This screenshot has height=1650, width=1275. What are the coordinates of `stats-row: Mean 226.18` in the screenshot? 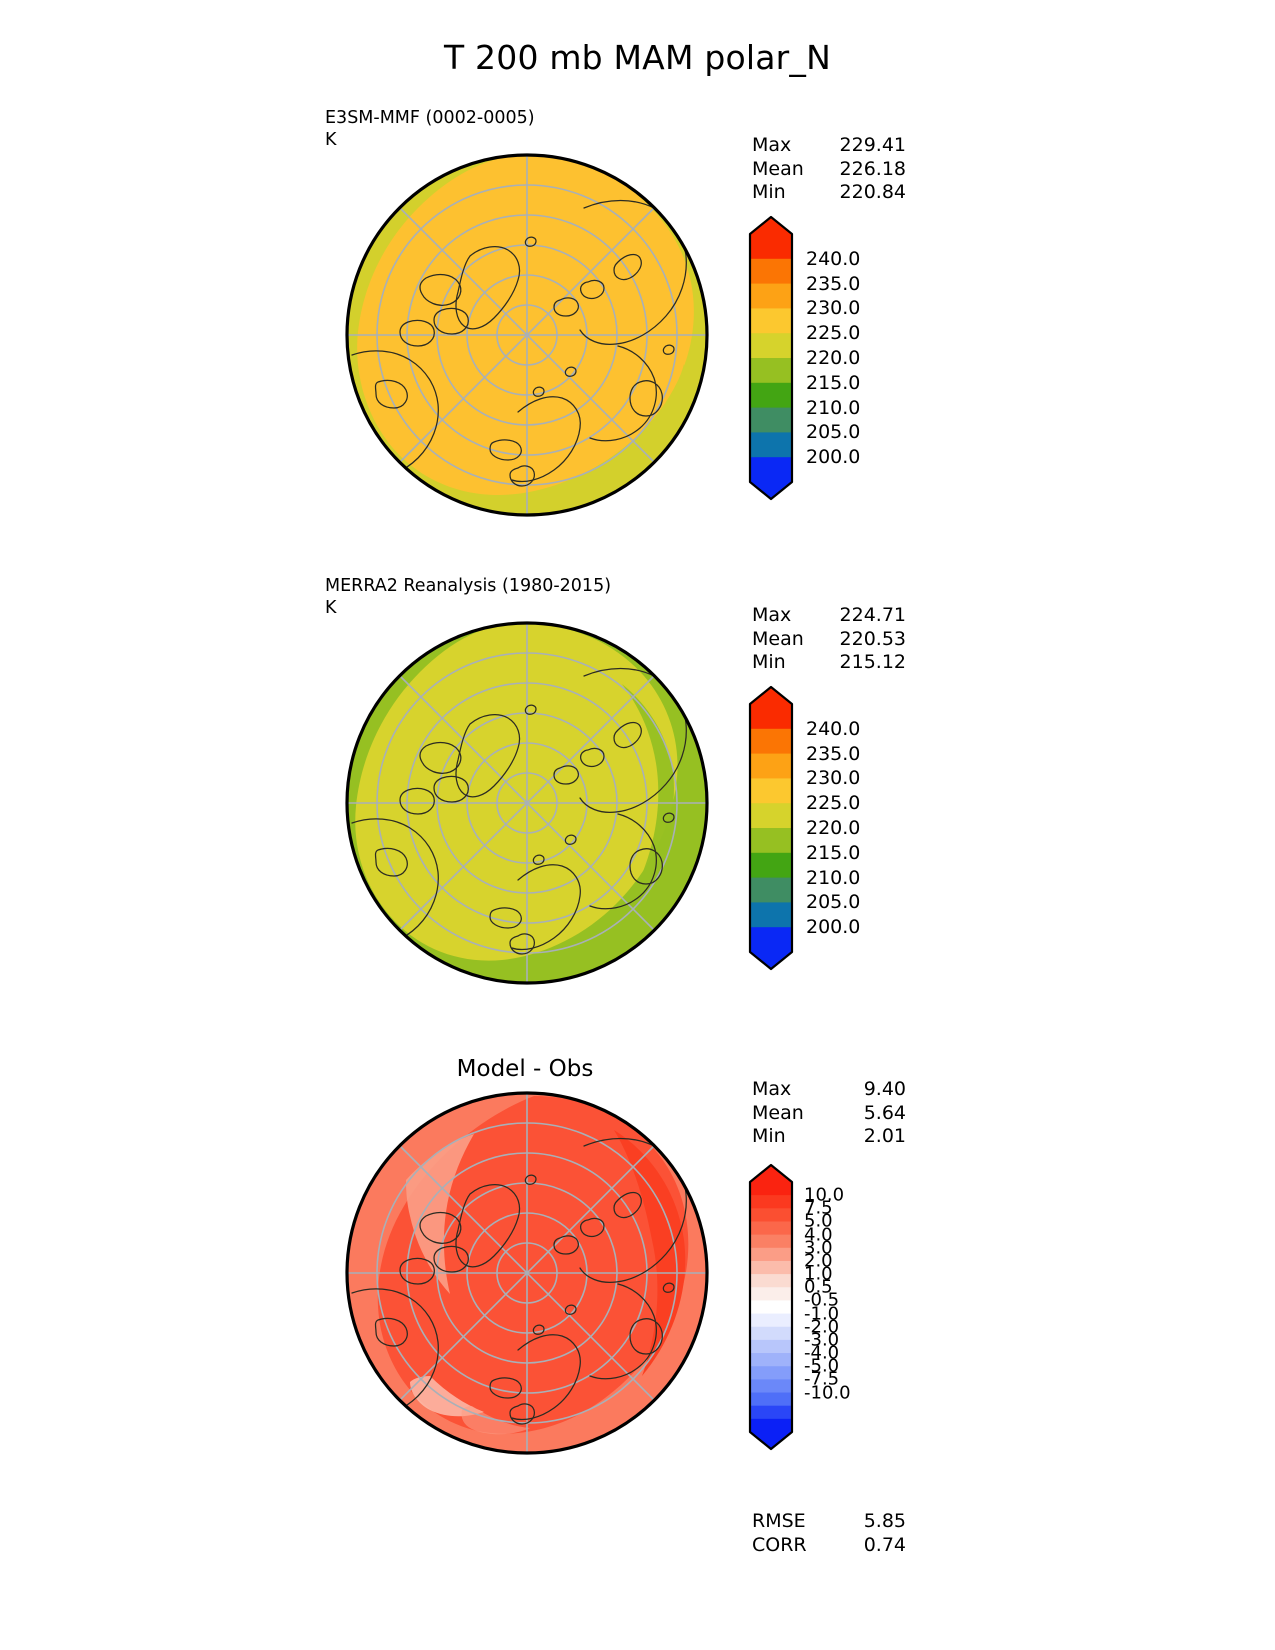 It's located at (829, 170).